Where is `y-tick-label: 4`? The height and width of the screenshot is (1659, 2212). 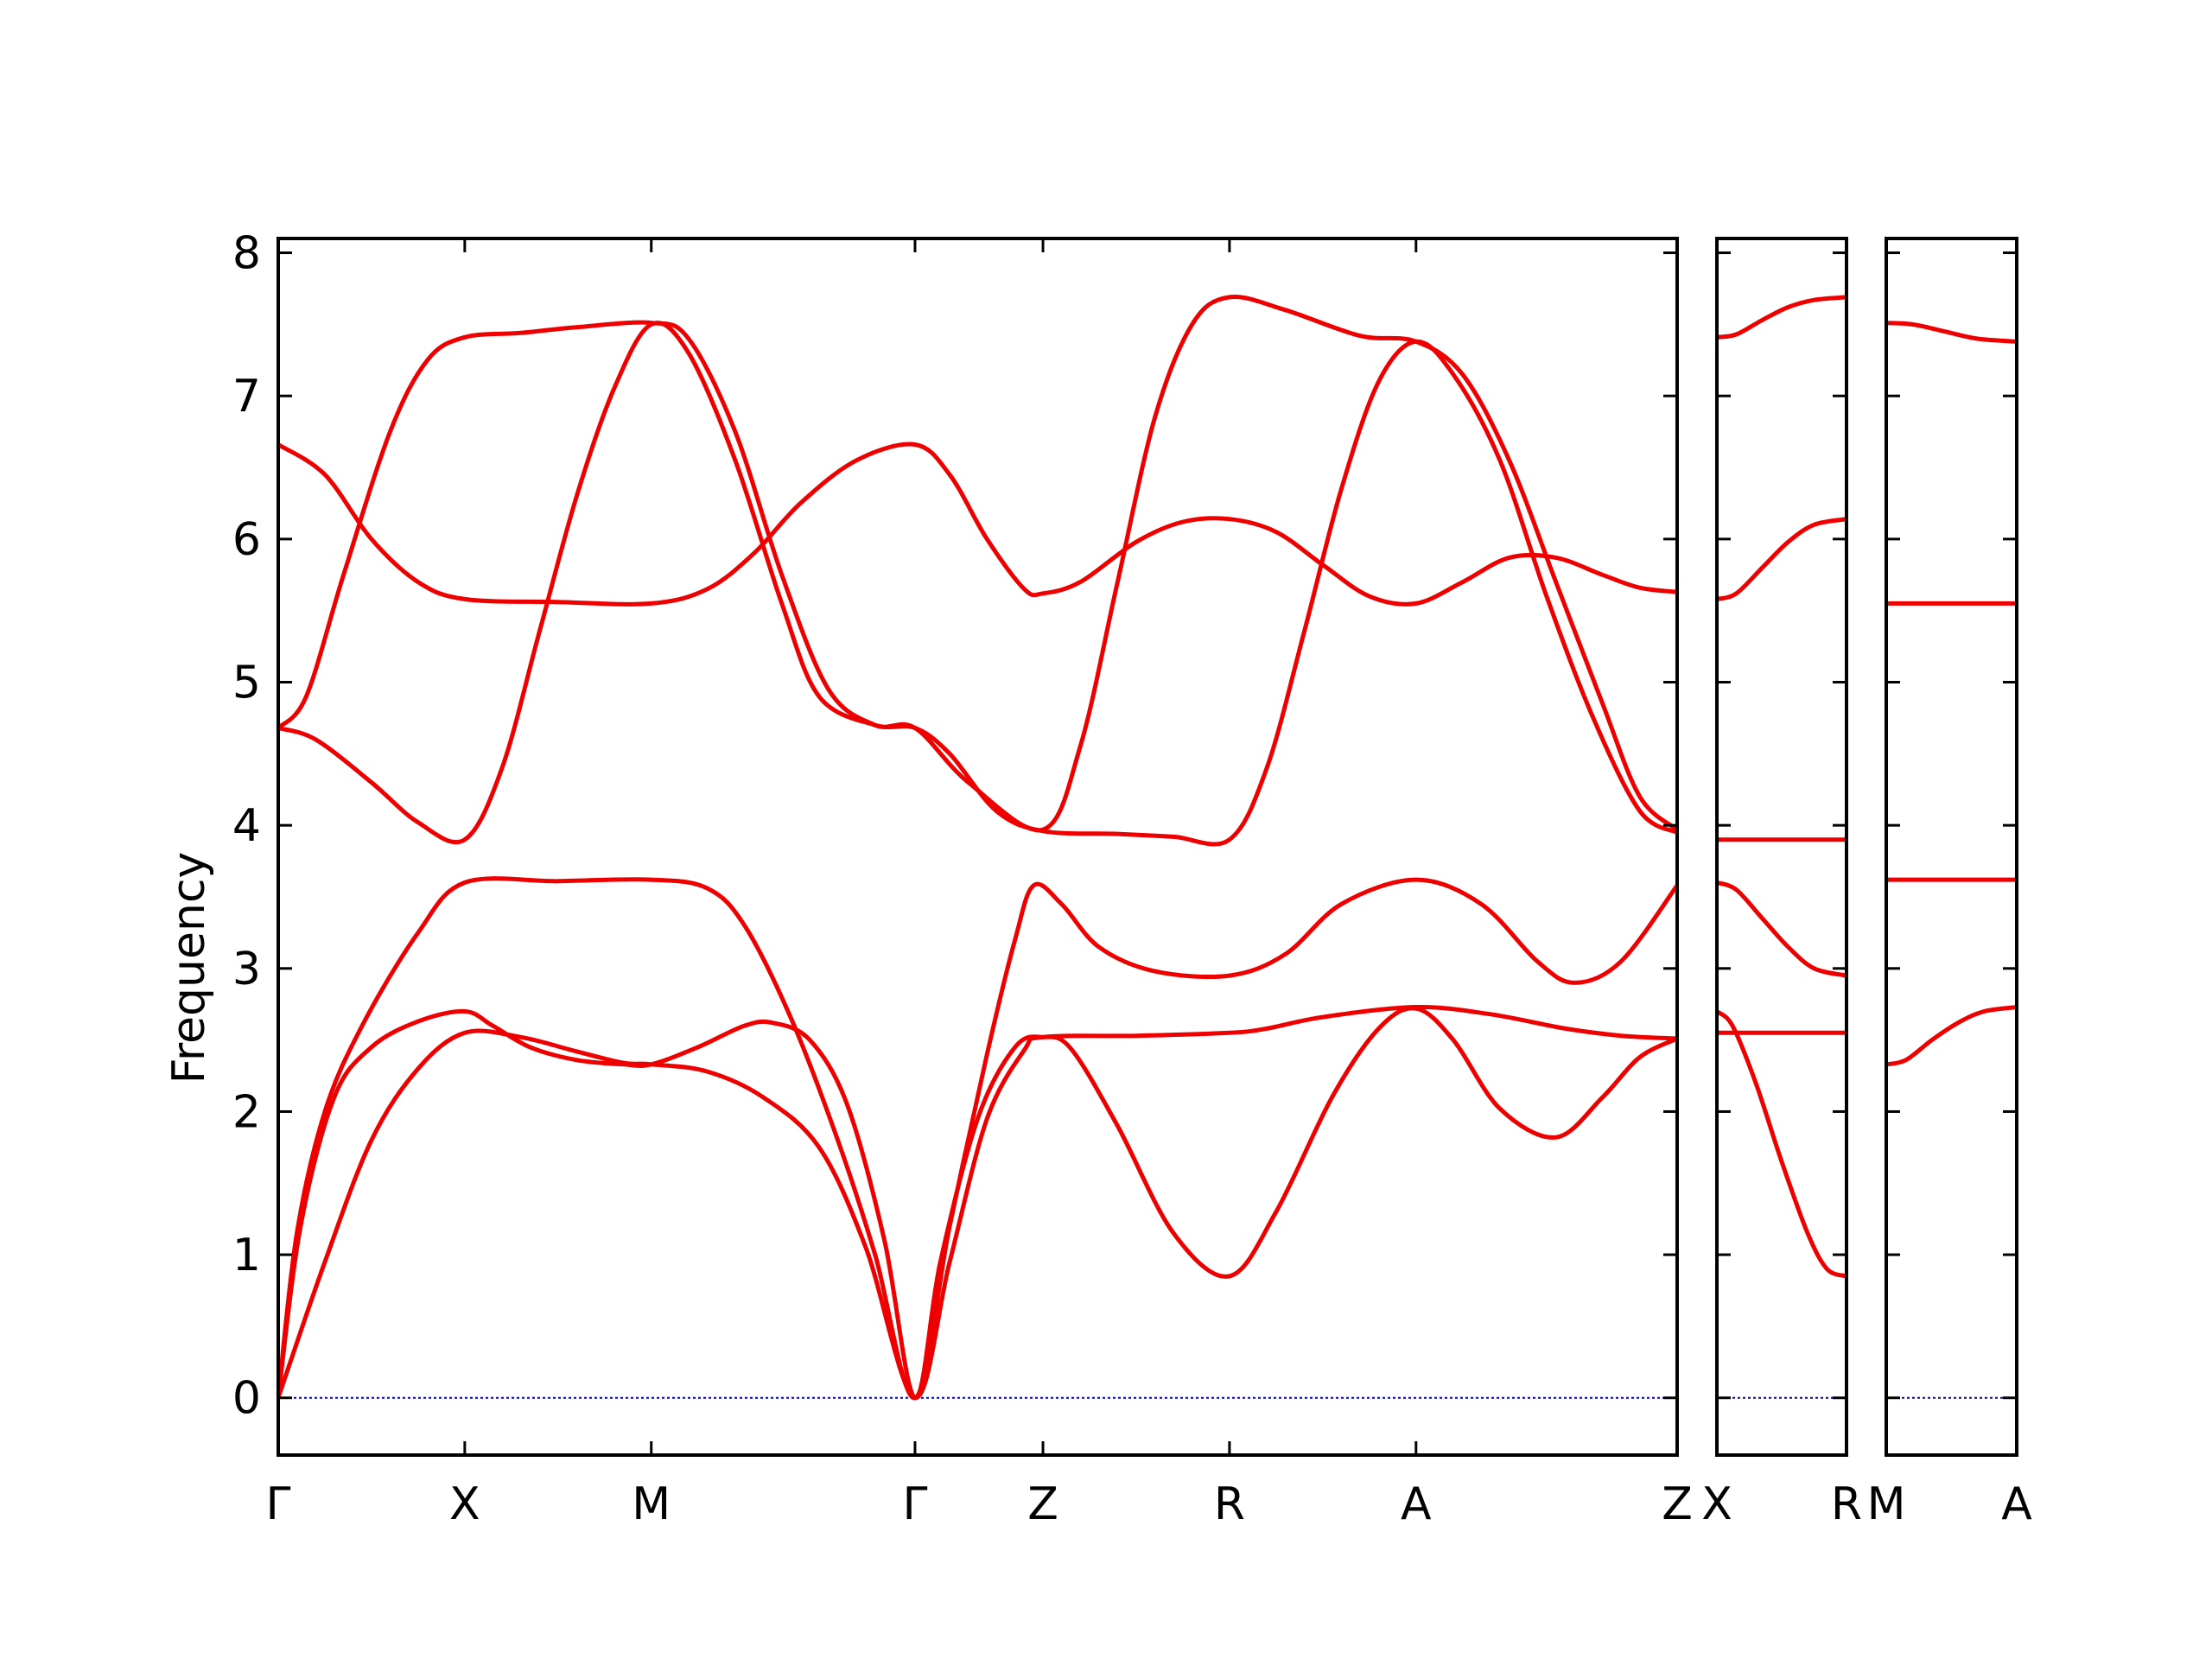
y-tick-label: 4 is located at coordinates (246, 826).